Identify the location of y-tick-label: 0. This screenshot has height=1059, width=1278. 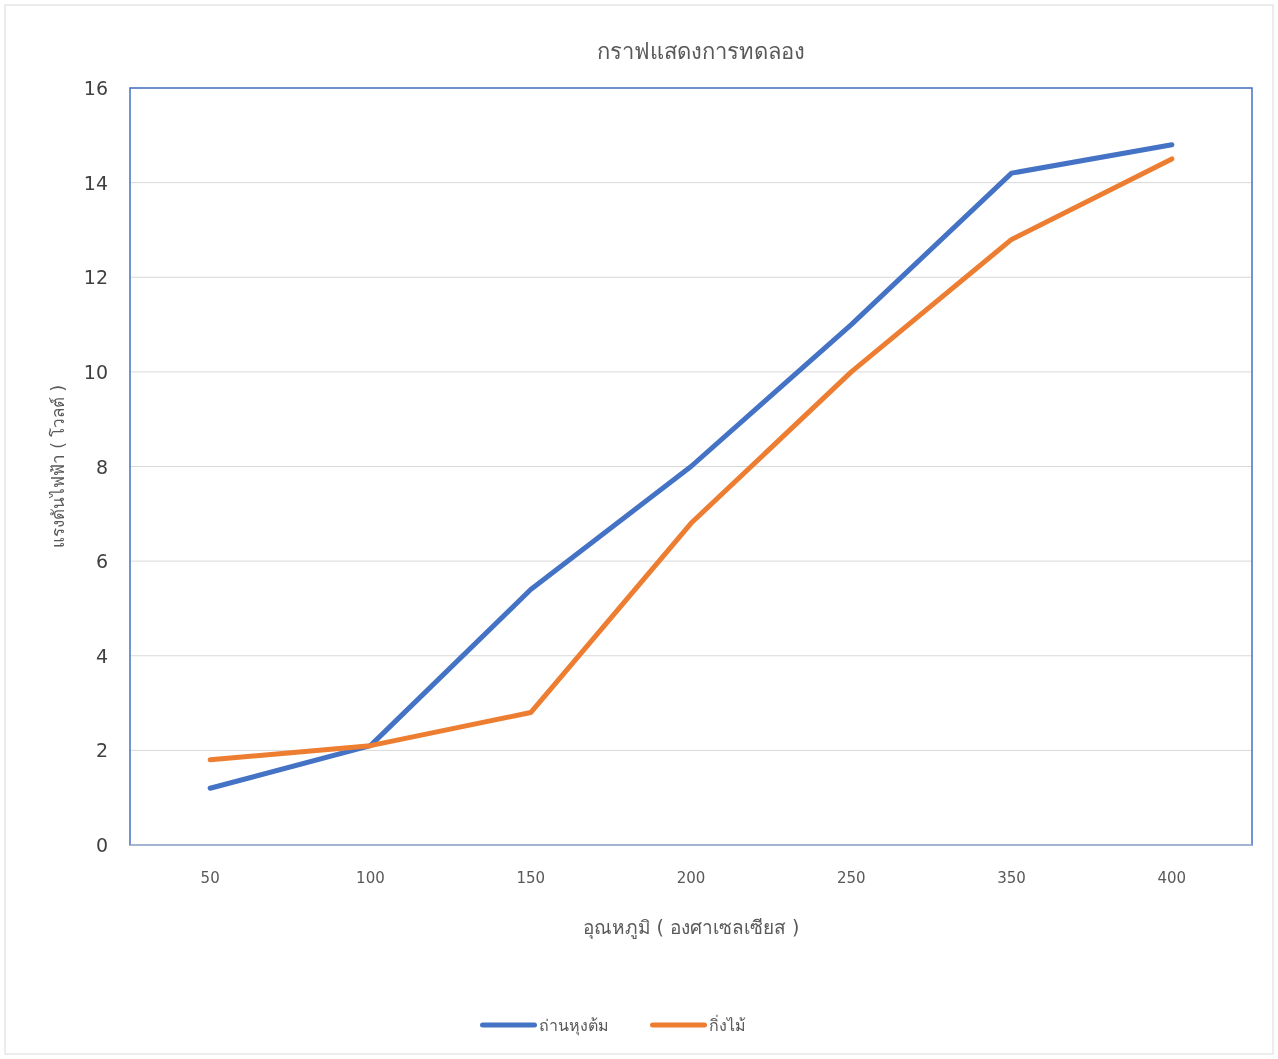
(101, 845).